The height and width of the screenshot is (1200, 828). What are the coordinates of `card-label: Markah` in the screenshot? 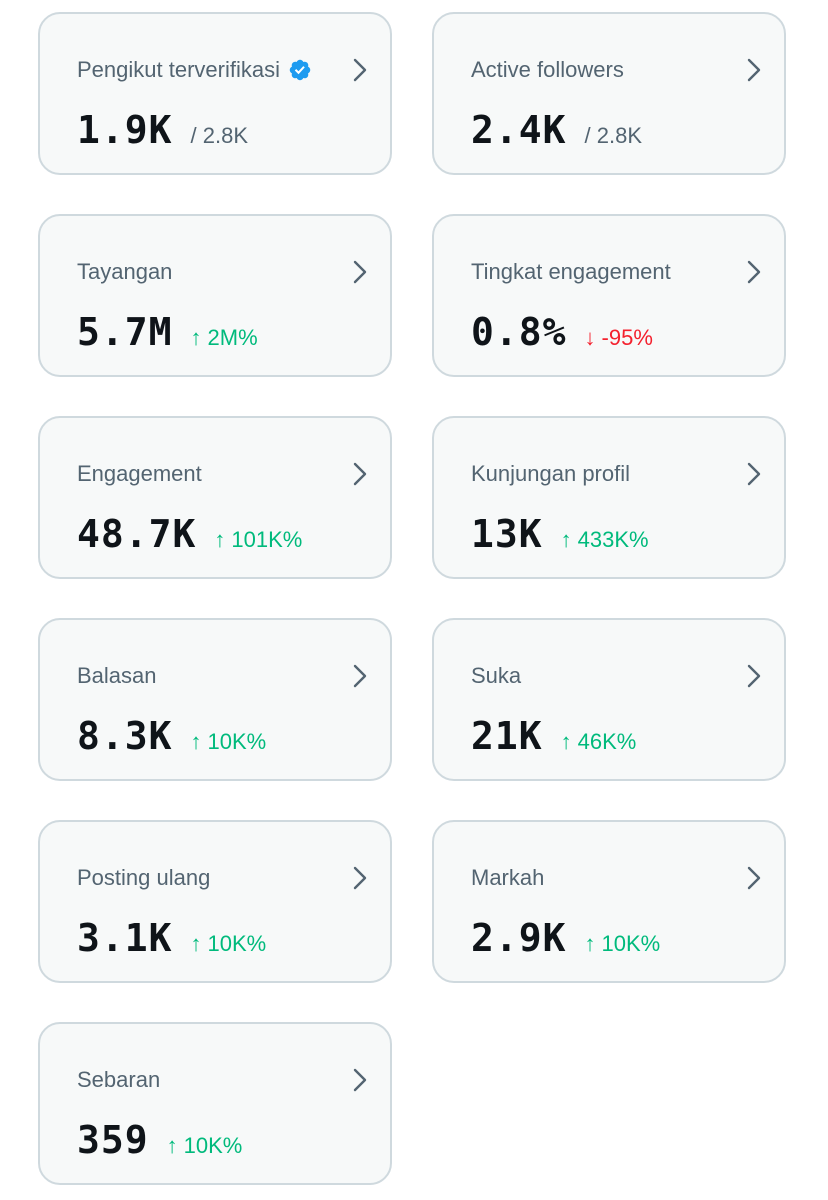 It's located at (508, 877).